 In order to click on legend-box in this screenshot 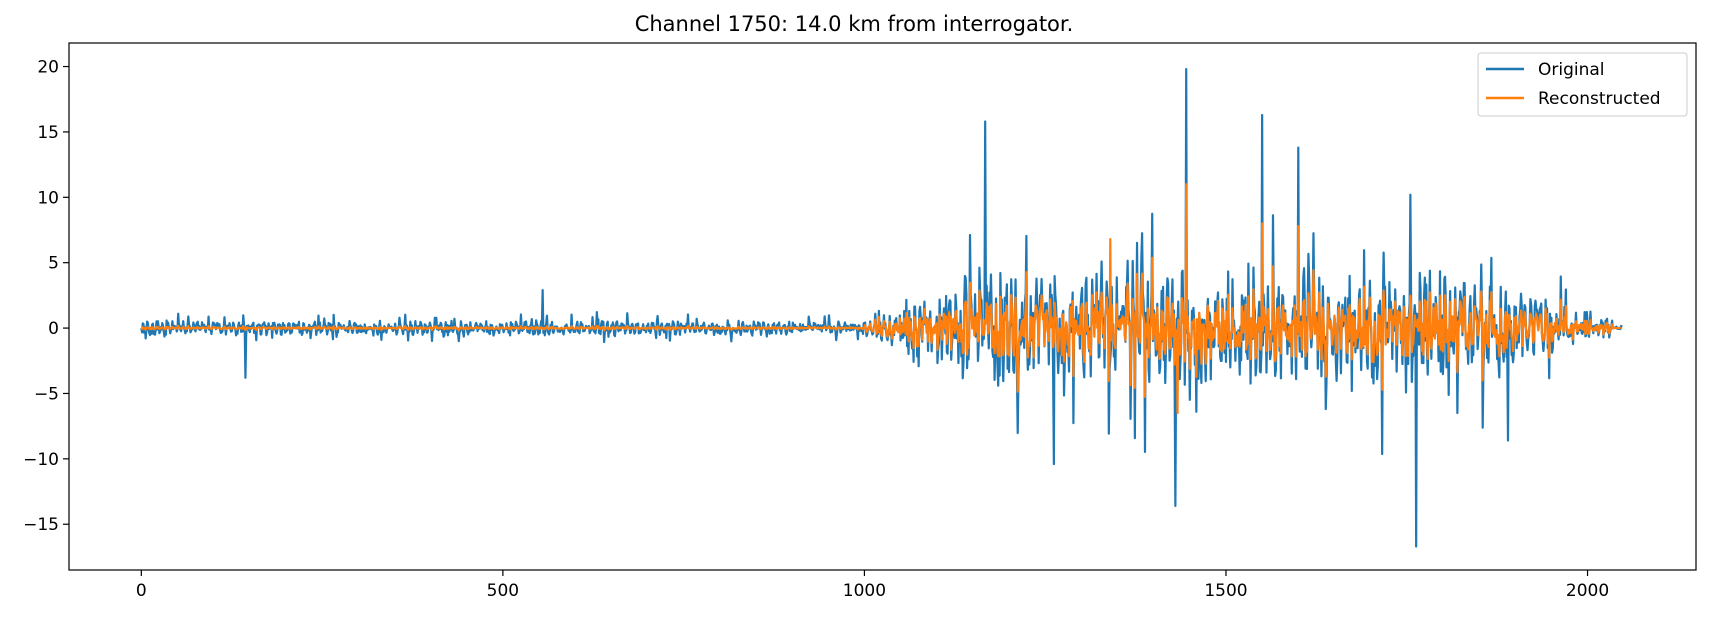, I will do `click(1582, 84)`.